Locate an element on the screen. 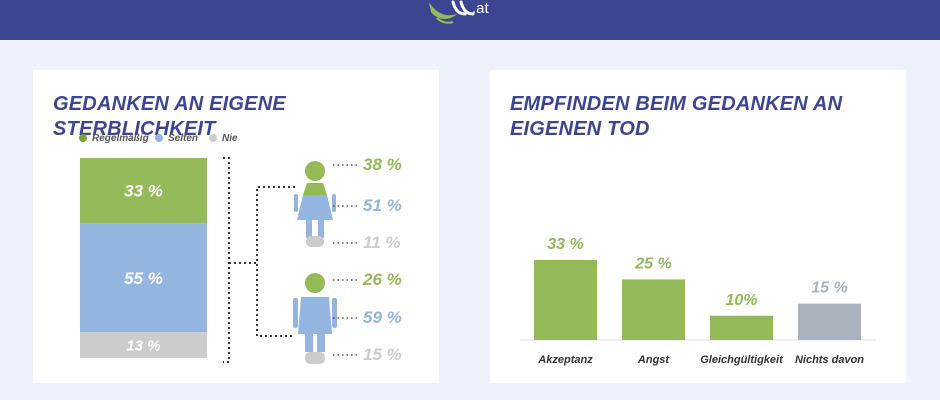 This screenshot has width=940, height=400. legend-dot-regular is located at coordinates (83, 138).